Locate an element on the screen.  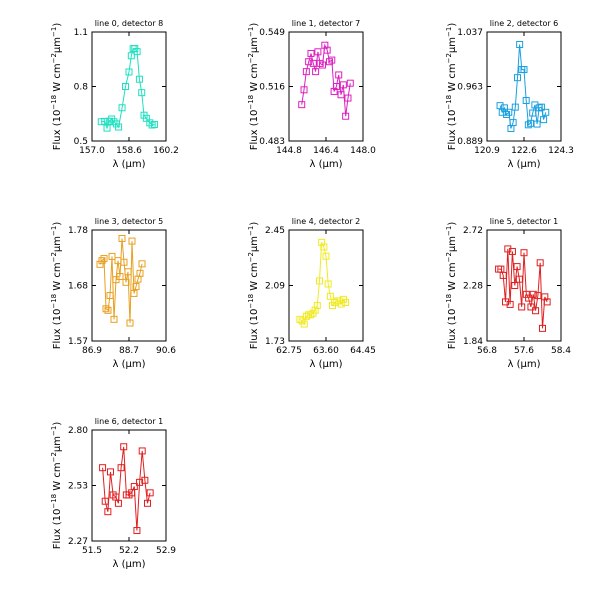
x-tick-label: 88.7 is located at coordinates (129, 351).